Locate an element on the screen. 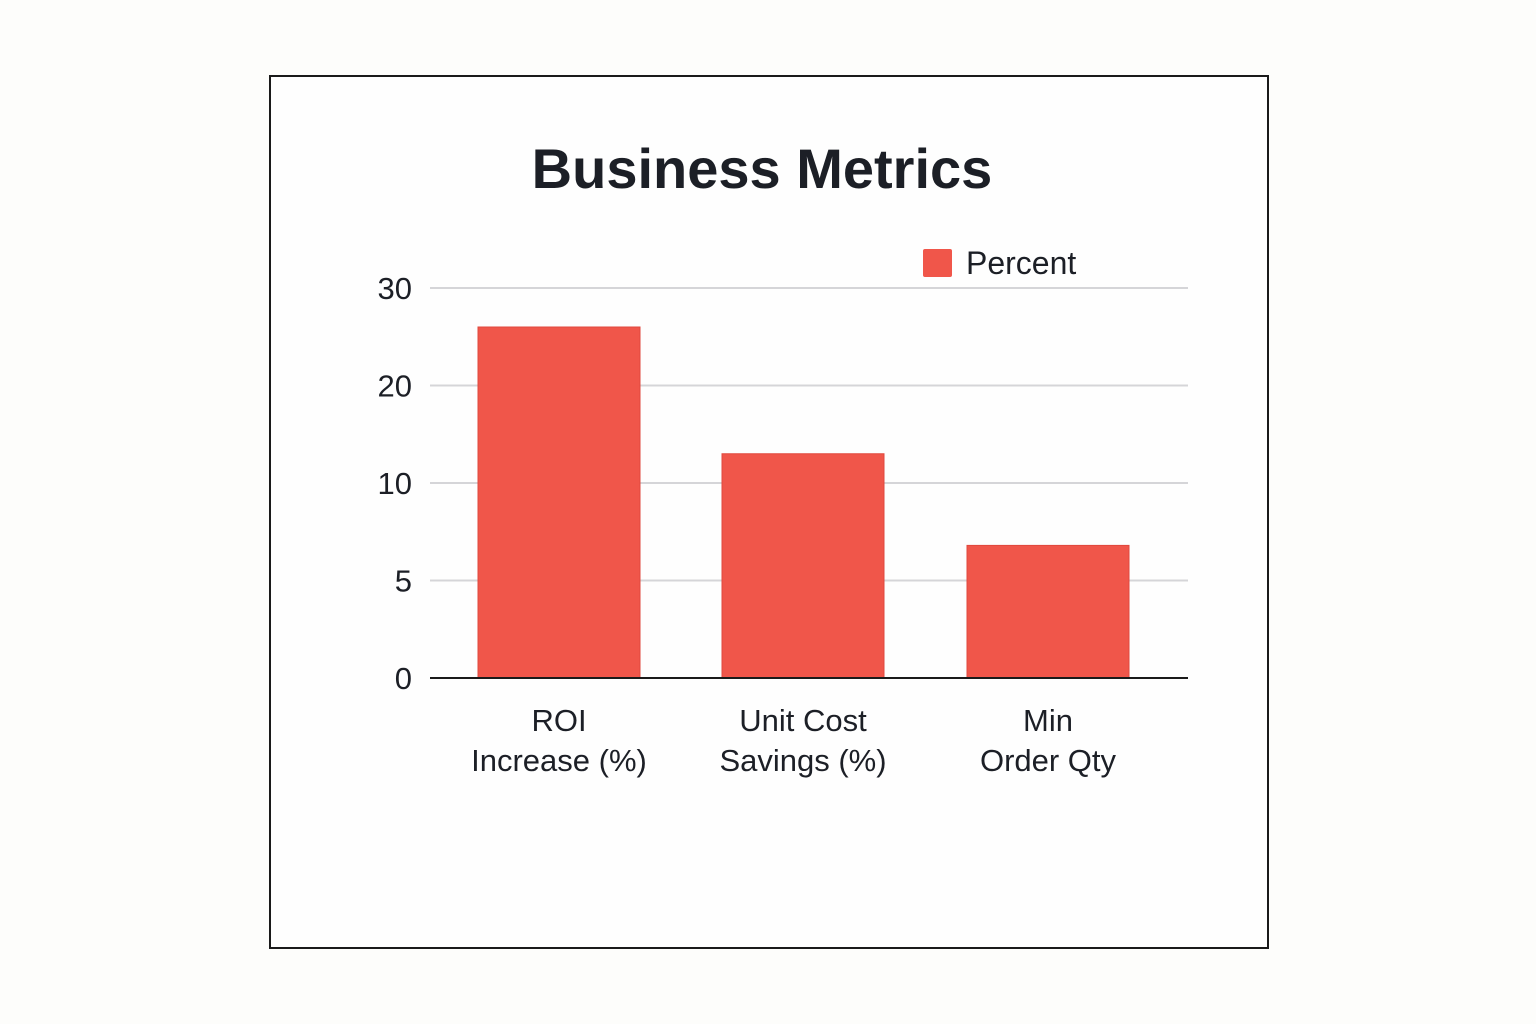  y-tick-label: 0 is located at coordinates (403, 678).